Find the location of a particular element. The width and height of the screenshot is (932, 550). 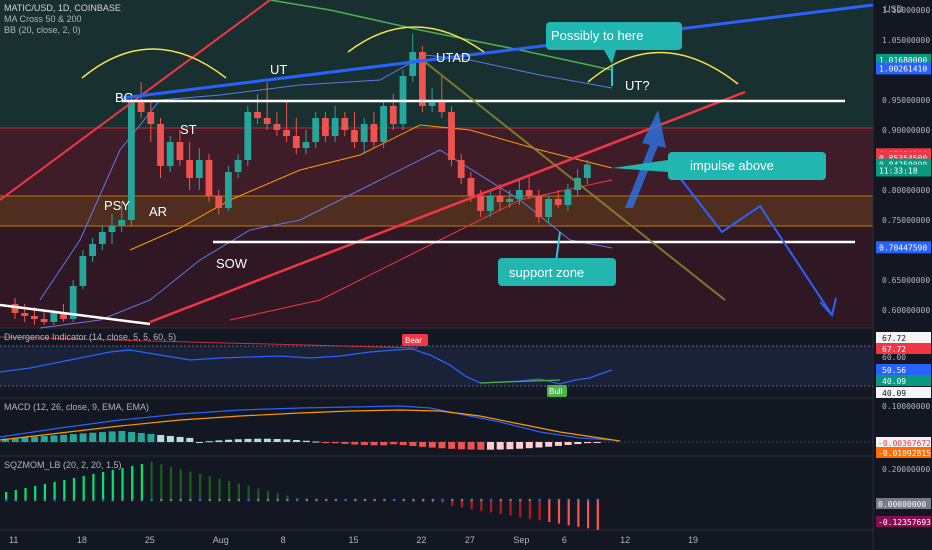

svg-text: 67.72 is located at coordinates (894, 349).